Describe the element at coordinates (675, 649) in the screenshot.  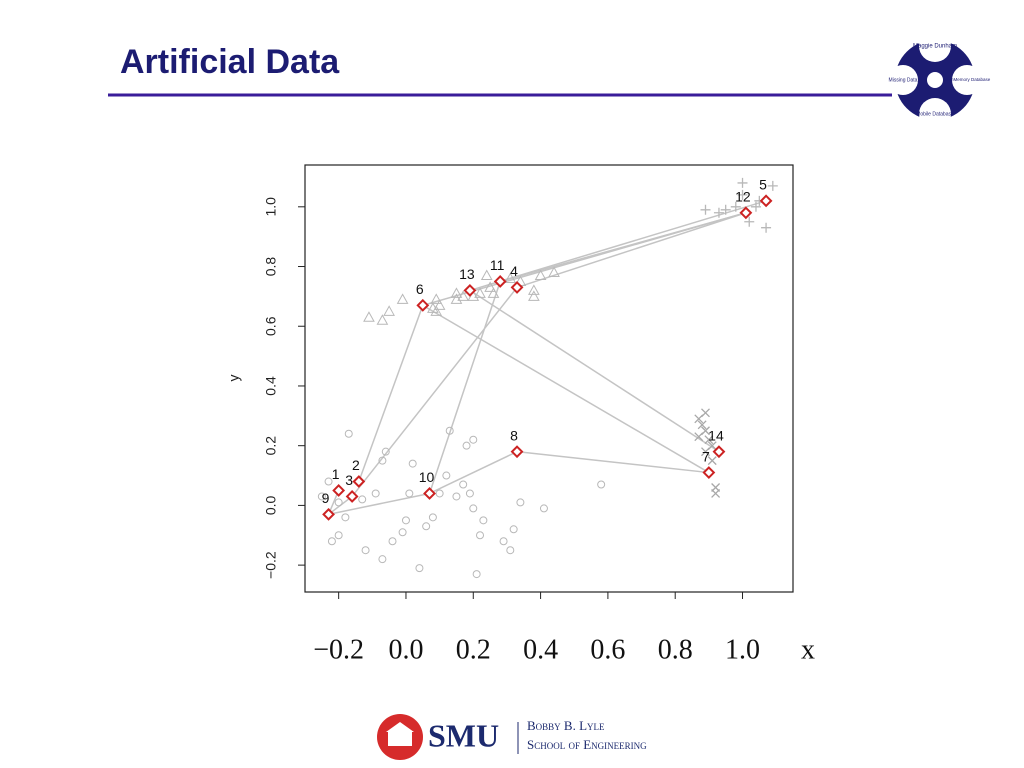
I see `x-tick-label: 0.8` at that location.